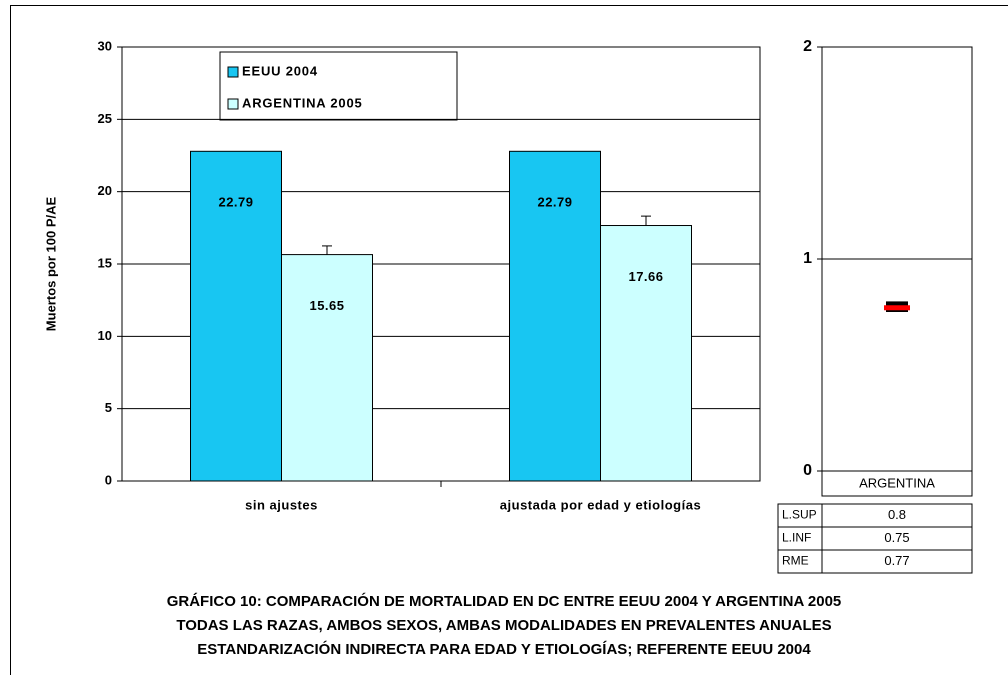  What do you see at coordinates (807, 258) in the screenshot?
I see `y-tick-label: 1` at bounding box center [807, 258].